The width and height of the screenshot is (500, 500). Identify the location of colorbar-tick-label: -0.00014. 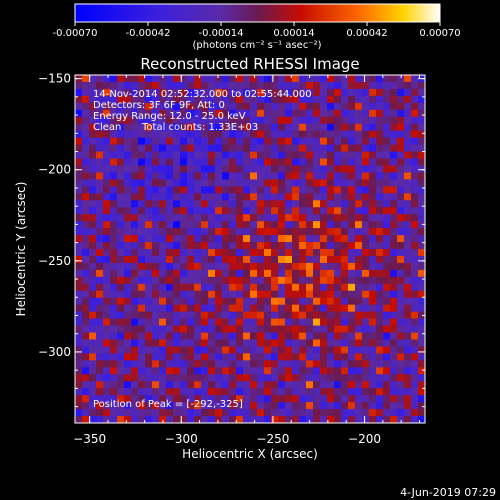
(221, 33).